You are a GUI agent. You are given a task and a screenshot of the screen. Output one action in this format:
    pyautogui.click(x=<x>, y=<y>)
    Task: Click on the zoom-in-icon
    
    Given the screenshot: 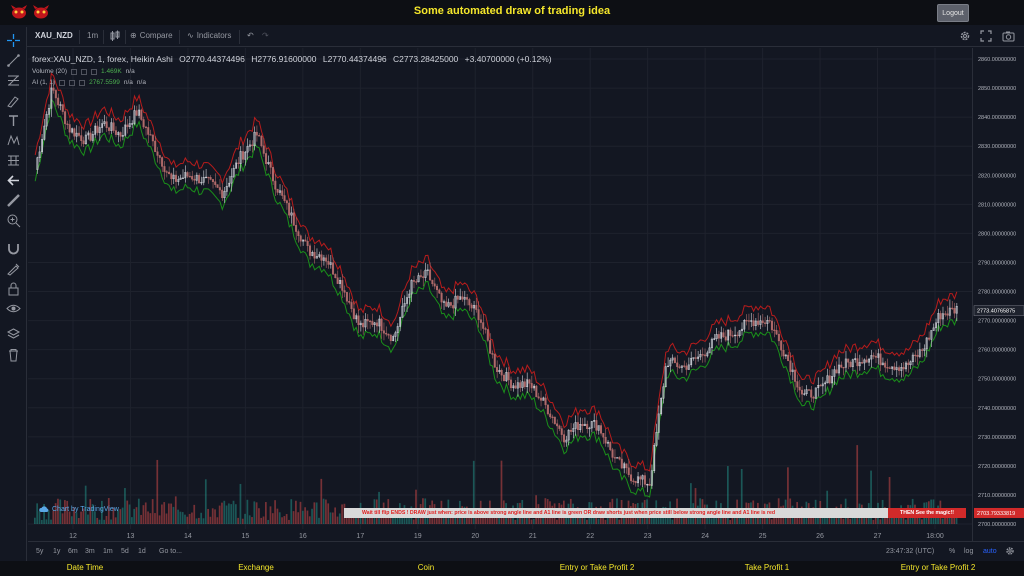 What is the action you would take?
    pyautogui.click(x=13, y=220)
    